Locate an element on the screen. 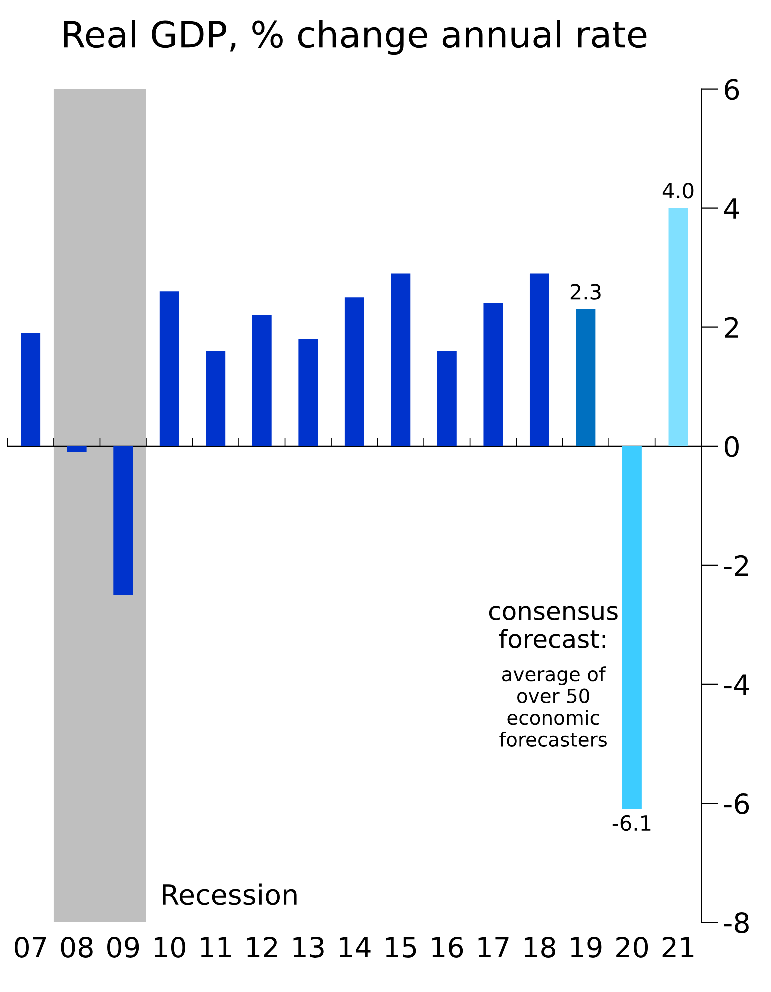 The width and height of the screenshot is (771, 992). x-tick-label: 16 is located at coordinates (448, 947).